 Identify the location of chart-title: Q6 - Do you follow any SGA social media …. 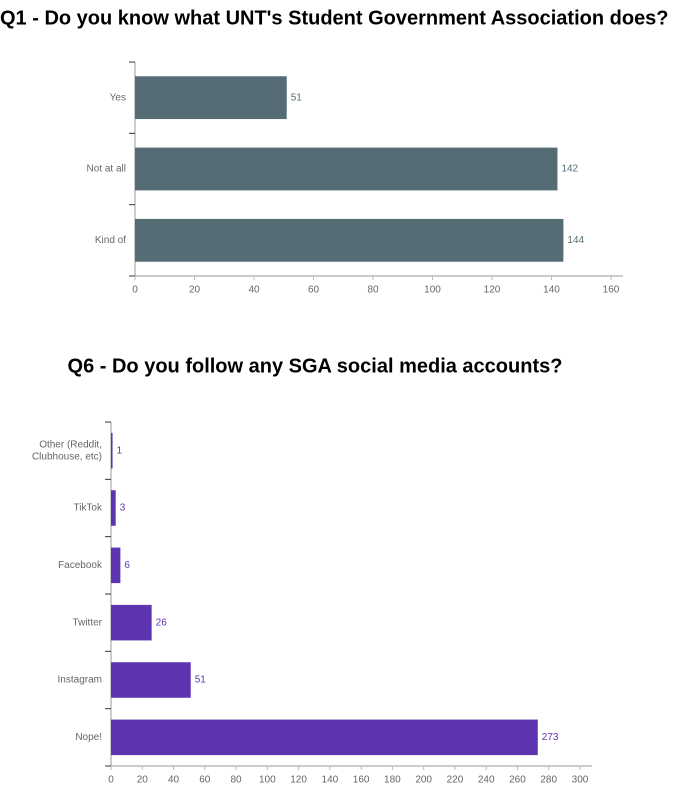
(315, 366).